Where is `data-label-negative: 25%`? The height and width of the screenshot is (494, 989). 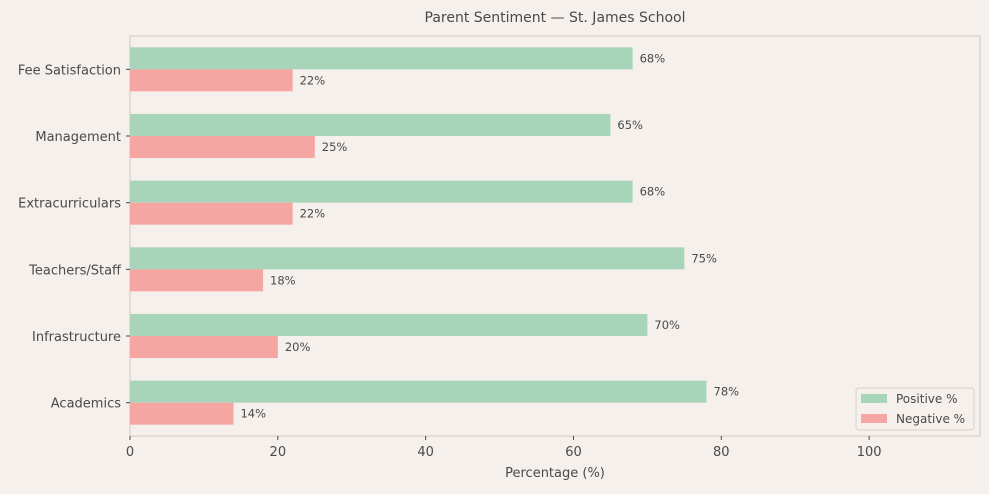 data-label-negative: 25% is located at coordinates (335, 147).